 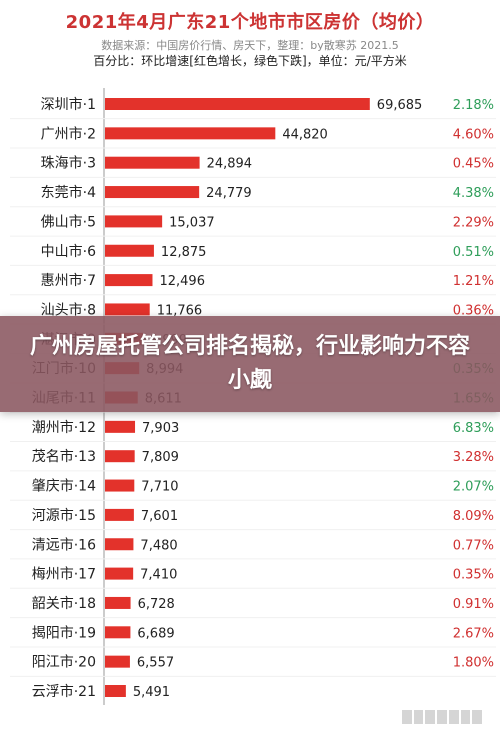 What do you see at coordinates (473, 193) in the screenshot?
I see `change-label: 4.38%` at bounding box center [473, 193].